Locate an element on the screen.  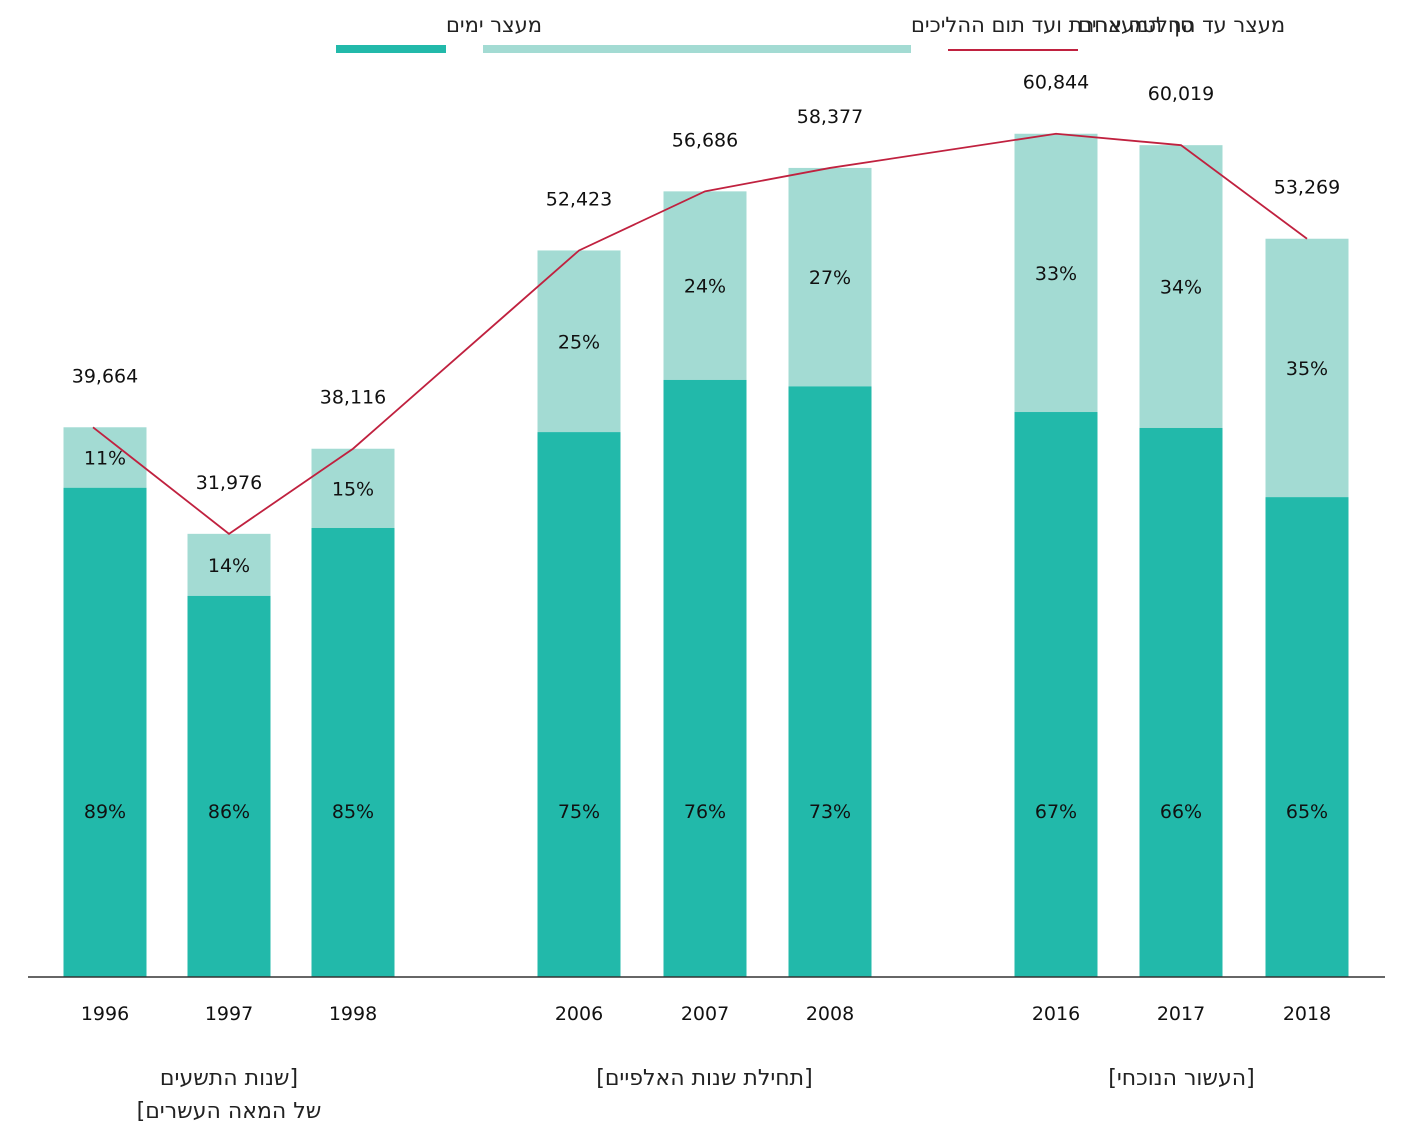
bar-upper-2007 is located at coordinates (705, 285).